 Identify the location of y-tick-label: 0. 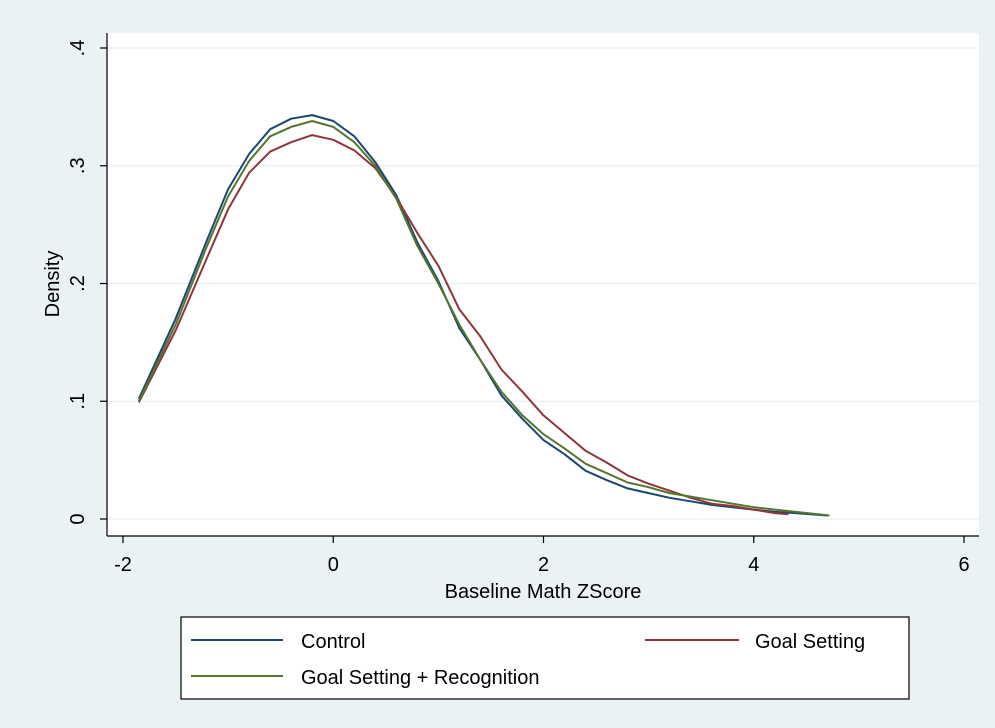
(78, 518).